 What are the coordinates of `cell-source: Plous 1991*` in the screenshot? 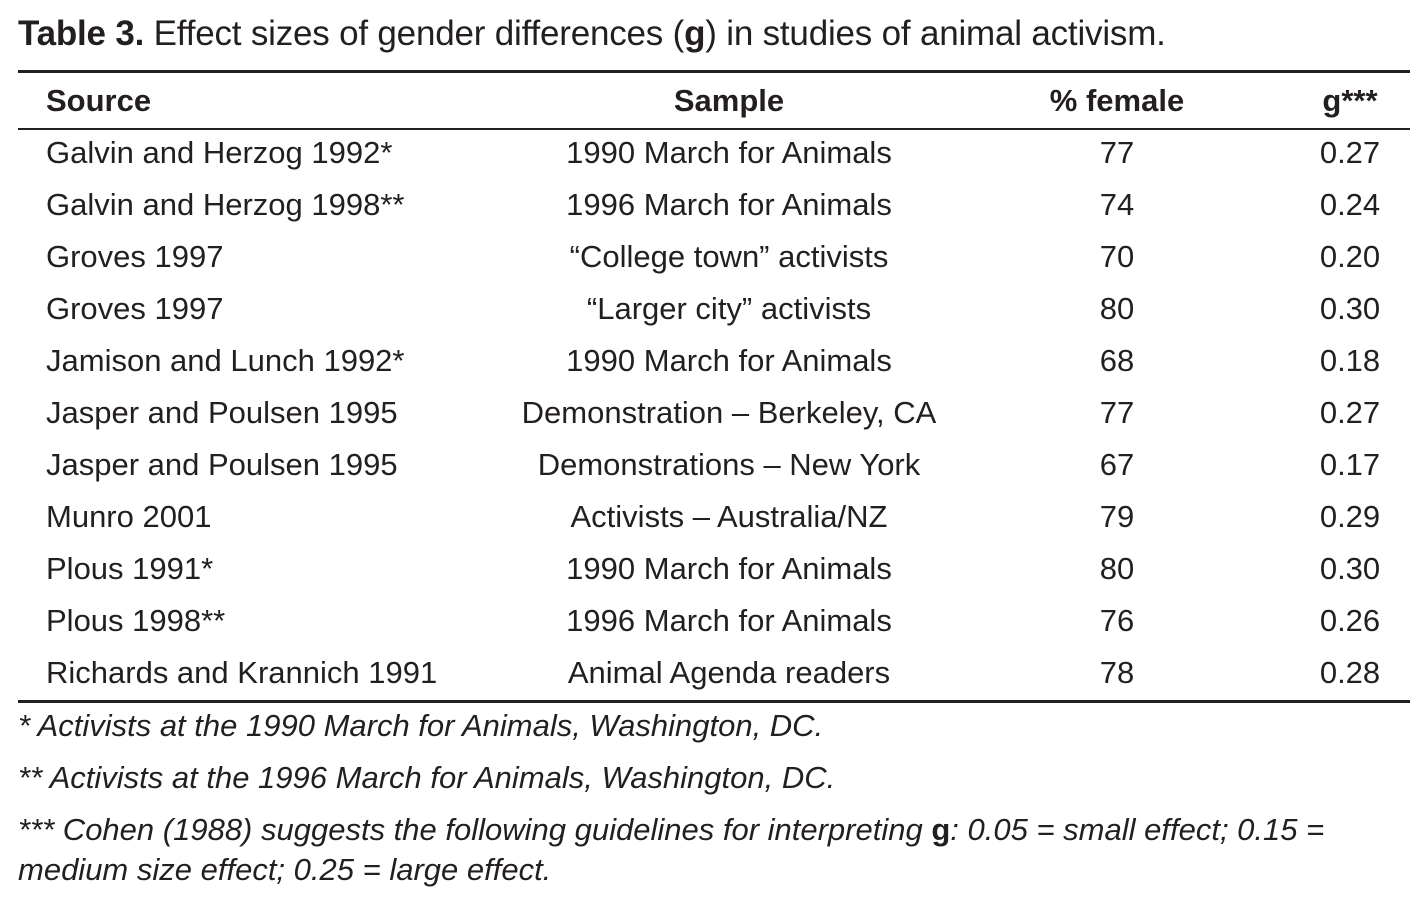 It's located at (130, 568).